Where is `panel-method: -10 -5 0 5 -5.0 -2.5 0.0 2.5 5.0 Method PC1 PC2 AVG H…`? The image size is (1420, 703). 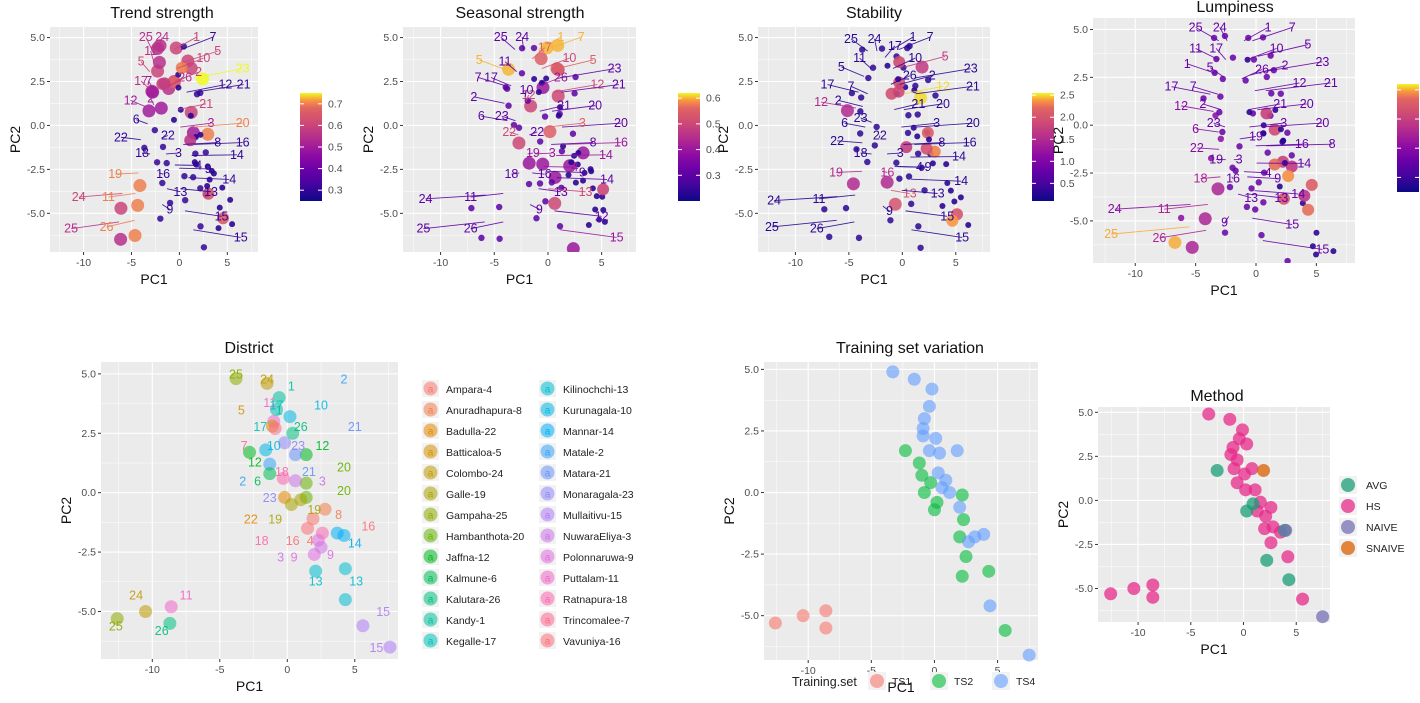
panel-method: -10 -5 0 5 -5.0 -2.5 0.0 2.5 5.0 Method PC1 PC2 AVG H… is located at coordinates (1230, 522).